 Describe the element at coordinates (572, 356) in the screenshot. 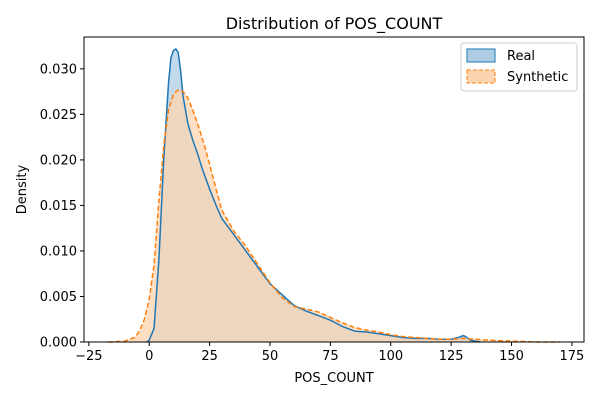

I see `x-tick-label: 175` at that location.